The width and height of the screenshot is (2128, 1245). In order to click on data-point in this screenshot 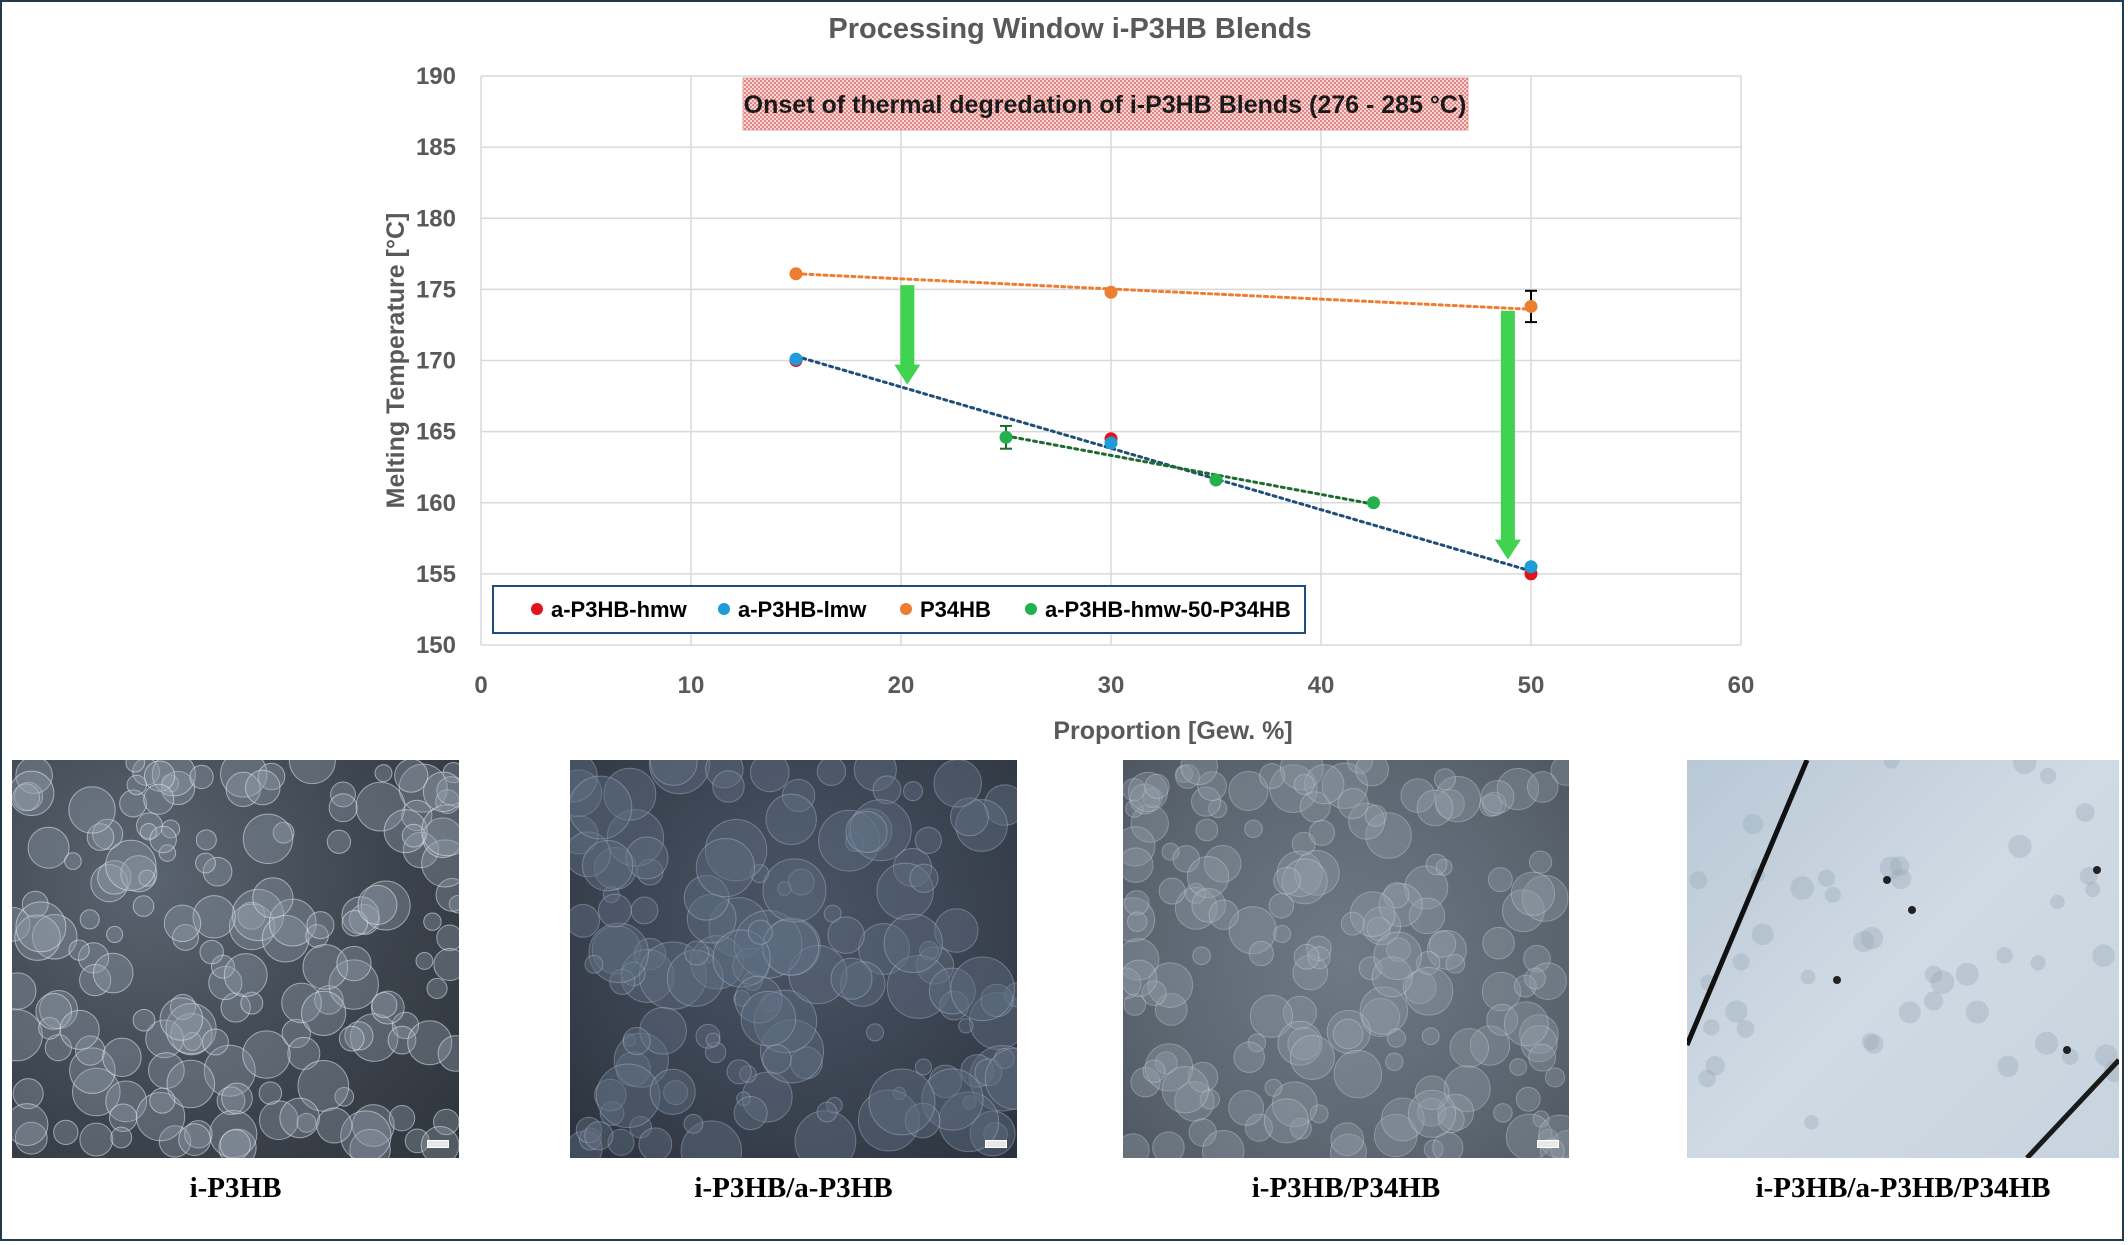, I will do `click(1111, 443)`.